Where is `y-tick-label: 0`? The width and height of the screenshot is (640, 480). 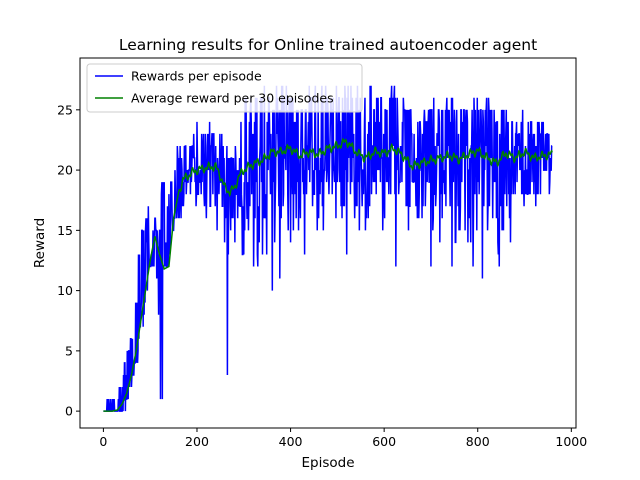 y-tick-label: 0 is located at coordinates (69, 411).